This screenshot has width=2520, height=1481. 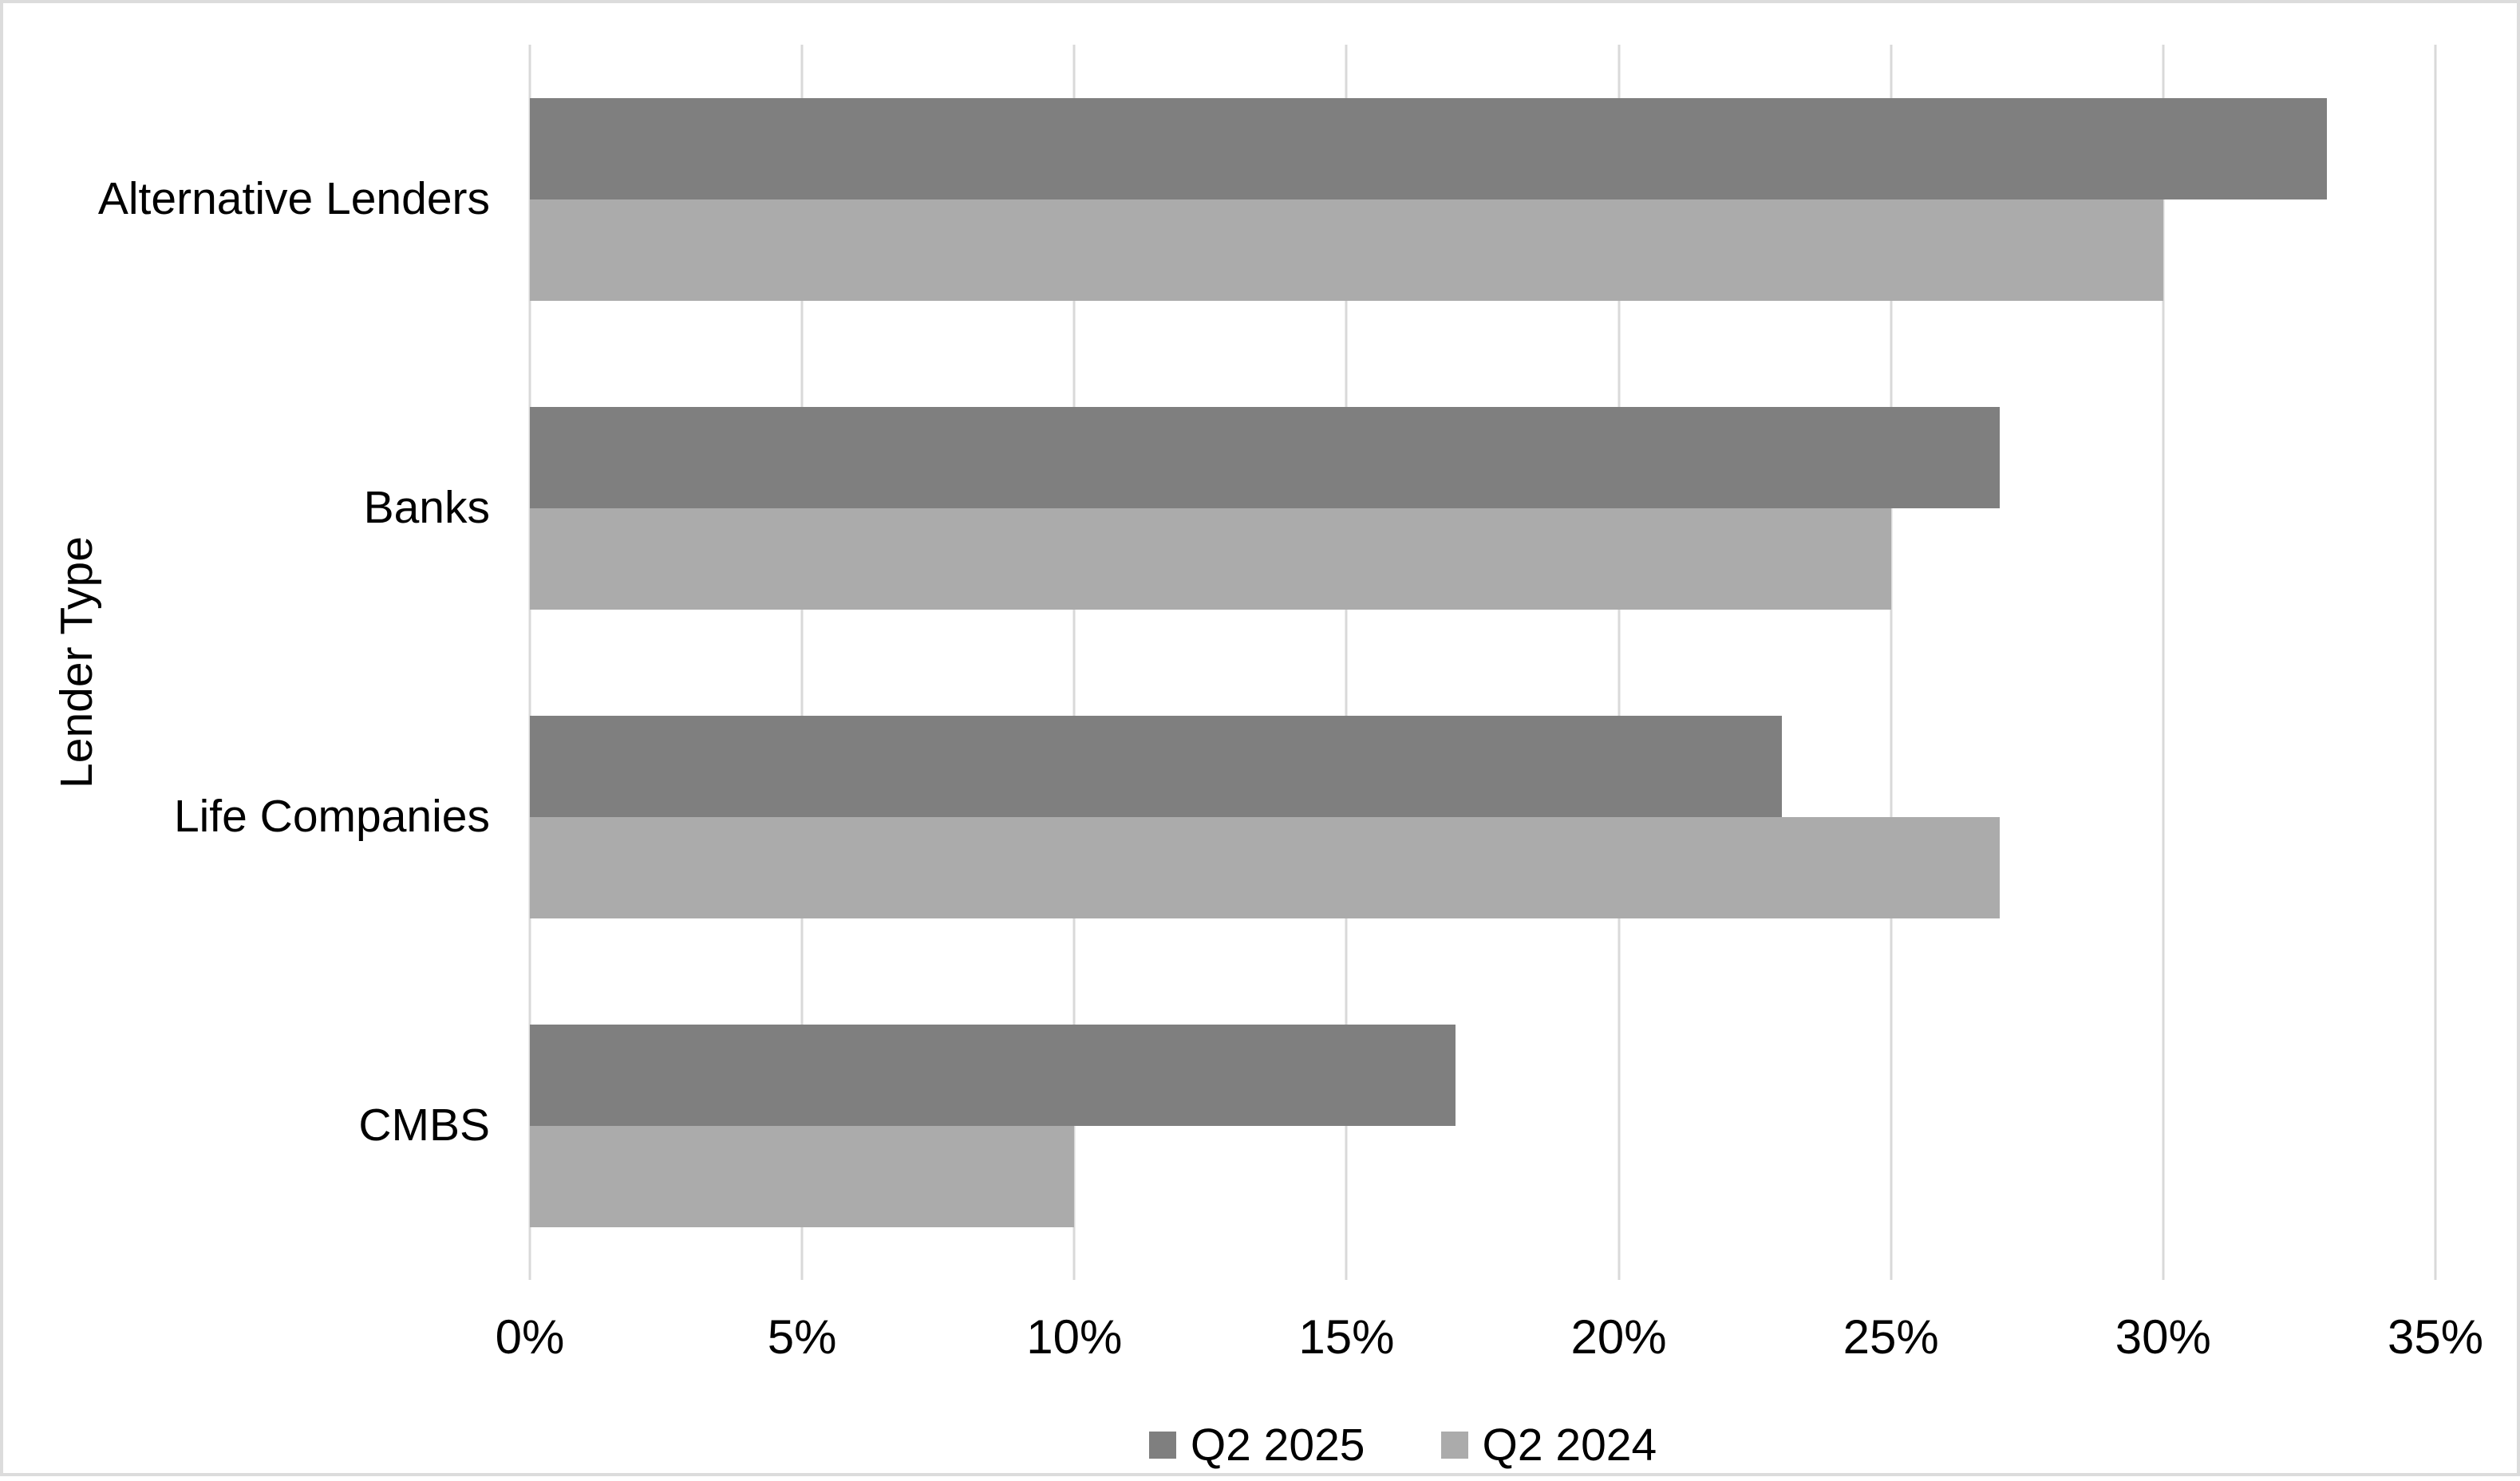 What do you see at coordinates (1265, 457) in the screenshot?
I see `bar-banks-q2-2025` at bounding box center [1265, 457].